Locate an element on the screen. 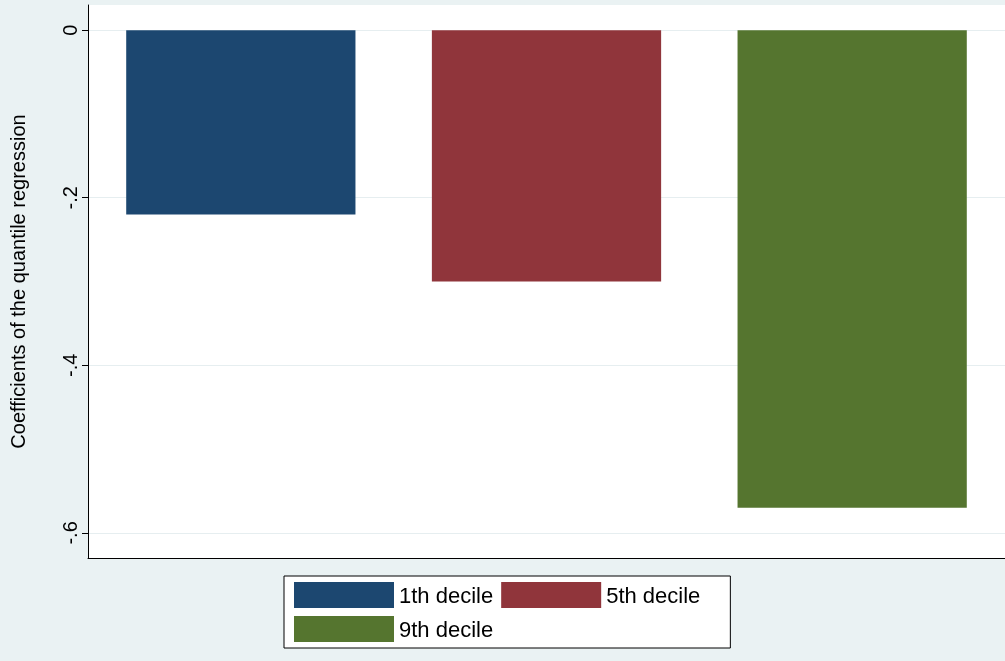 The height and width of the screenshot is (661, 1005). y-tick-label: -.4 is located at coordinates (70, 365).